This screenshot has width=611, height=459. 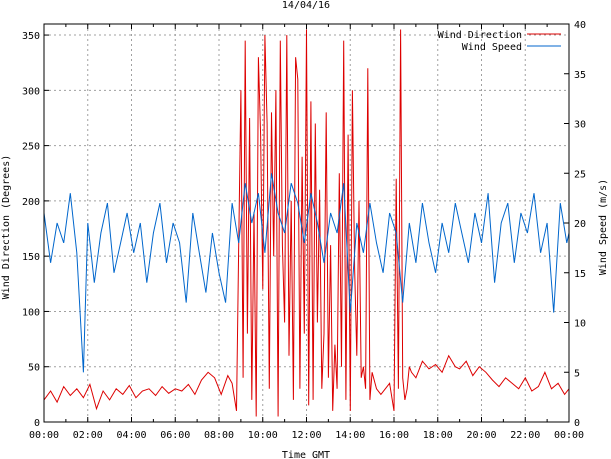 What do you see at coordinates (219, 435) in the screenshot?
I see `x-tick-label: 08:00` at bounding box center [219, 435].